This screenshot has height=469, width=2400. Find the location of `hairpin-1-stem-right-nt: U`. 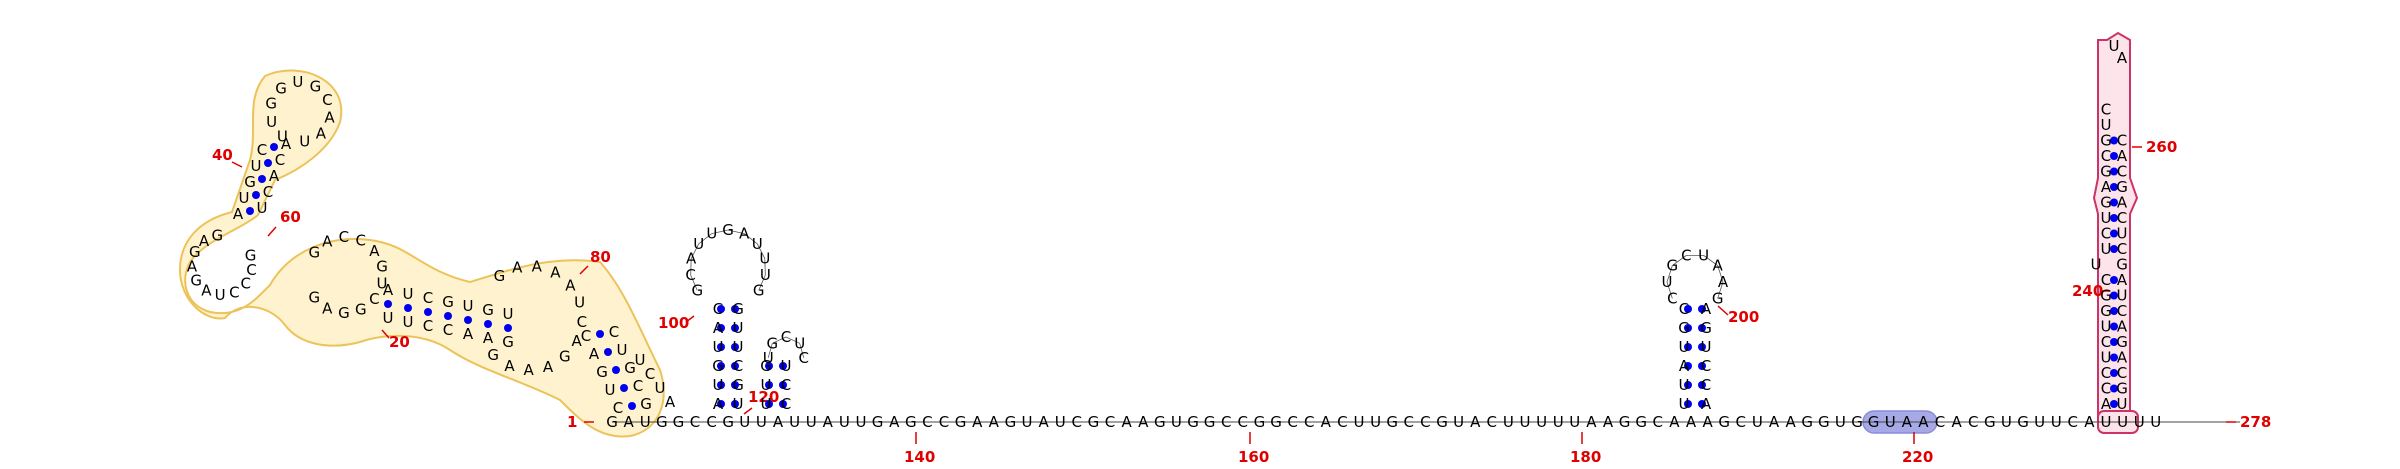

hairpin-1-stem-right-nt: U is located at coordinates (738, 347).